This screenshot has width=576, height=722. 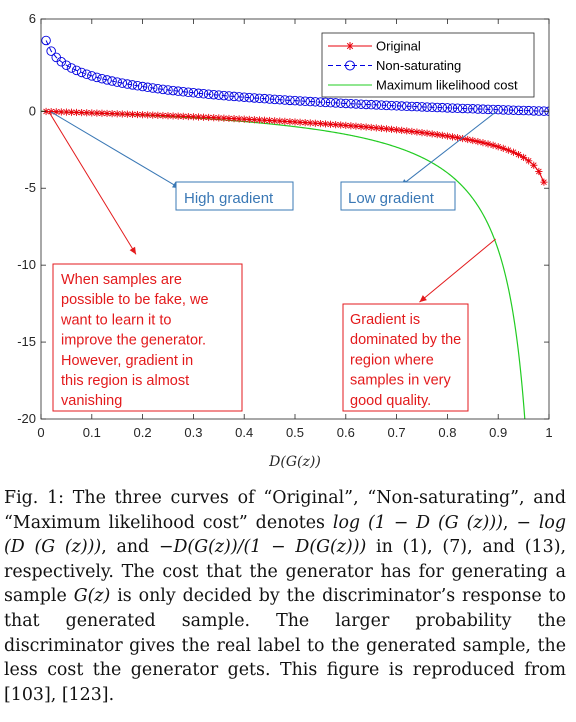 I want to click on legend-entry: Original, so click(x=374, y=46).